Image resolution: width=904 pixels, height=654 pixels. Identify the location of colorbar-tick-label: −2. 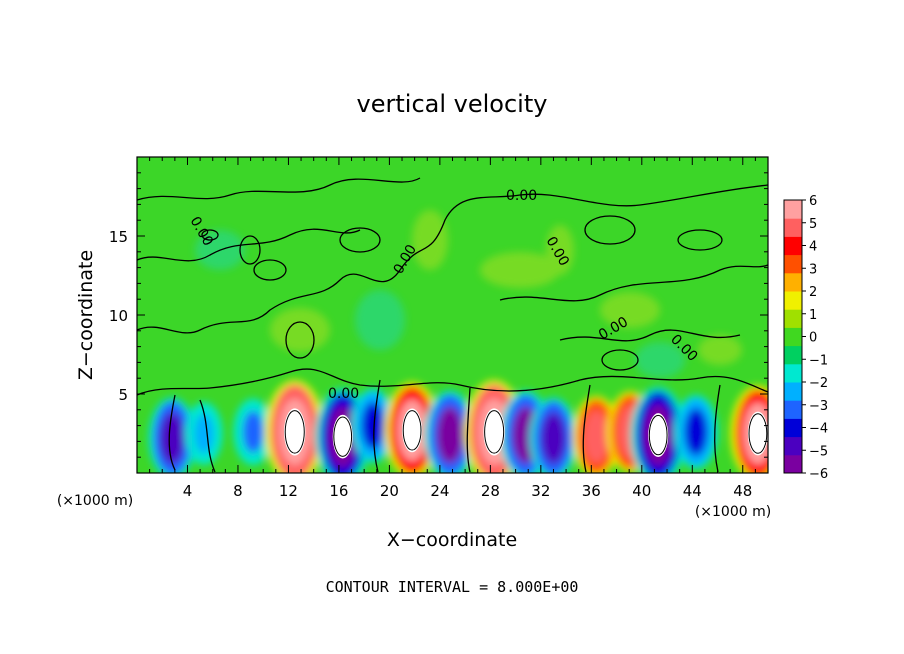
(818, 383).